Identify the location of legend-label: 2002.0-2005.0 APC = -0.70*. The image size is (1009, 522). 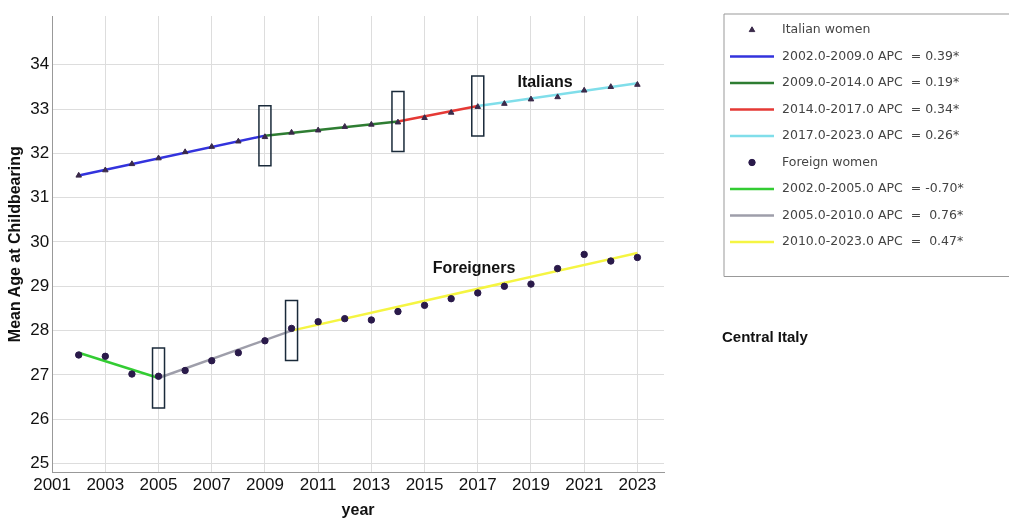
(873, 188).